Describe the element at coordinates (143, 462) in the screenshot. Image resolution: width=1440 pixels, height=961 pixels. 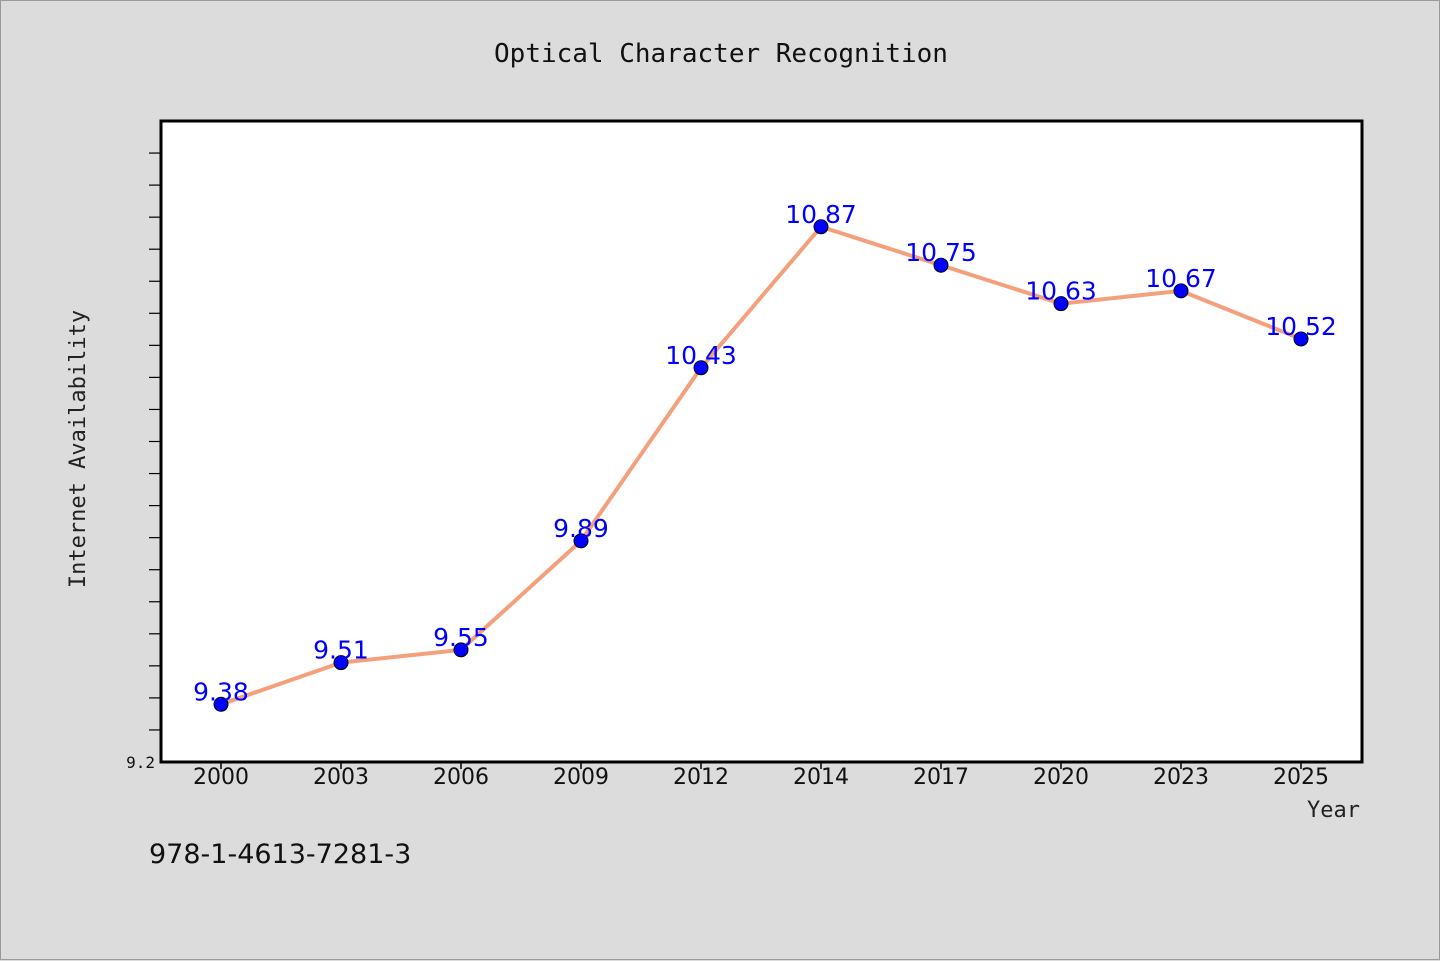
I see `y-axis-ticks: 9.2` at that location.